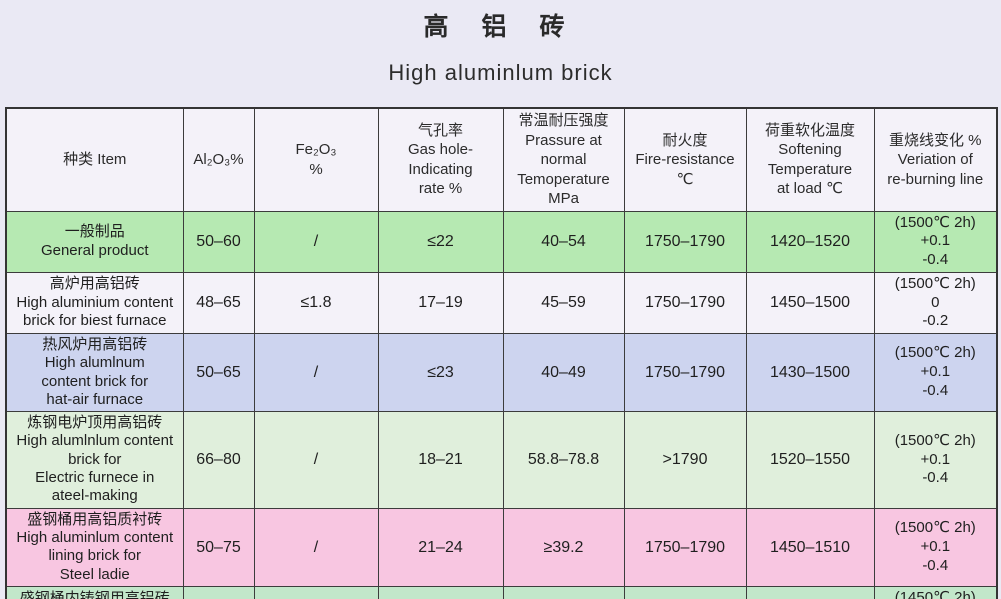  Describe the element at coordinates (440, 460) in the screenshot. I see `cell-gas-hole: 18–21` at that location.